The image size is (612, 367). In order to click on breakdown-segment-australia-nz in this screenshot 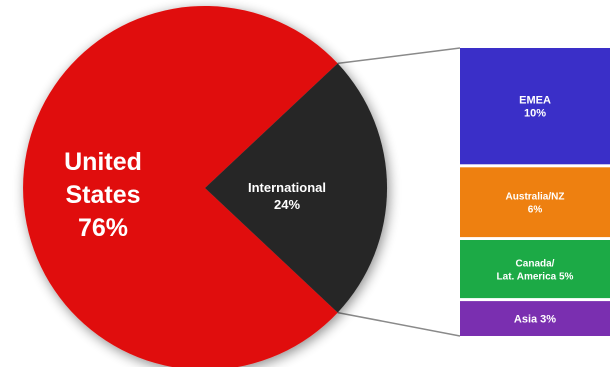, I will do `click(535, 202)`.